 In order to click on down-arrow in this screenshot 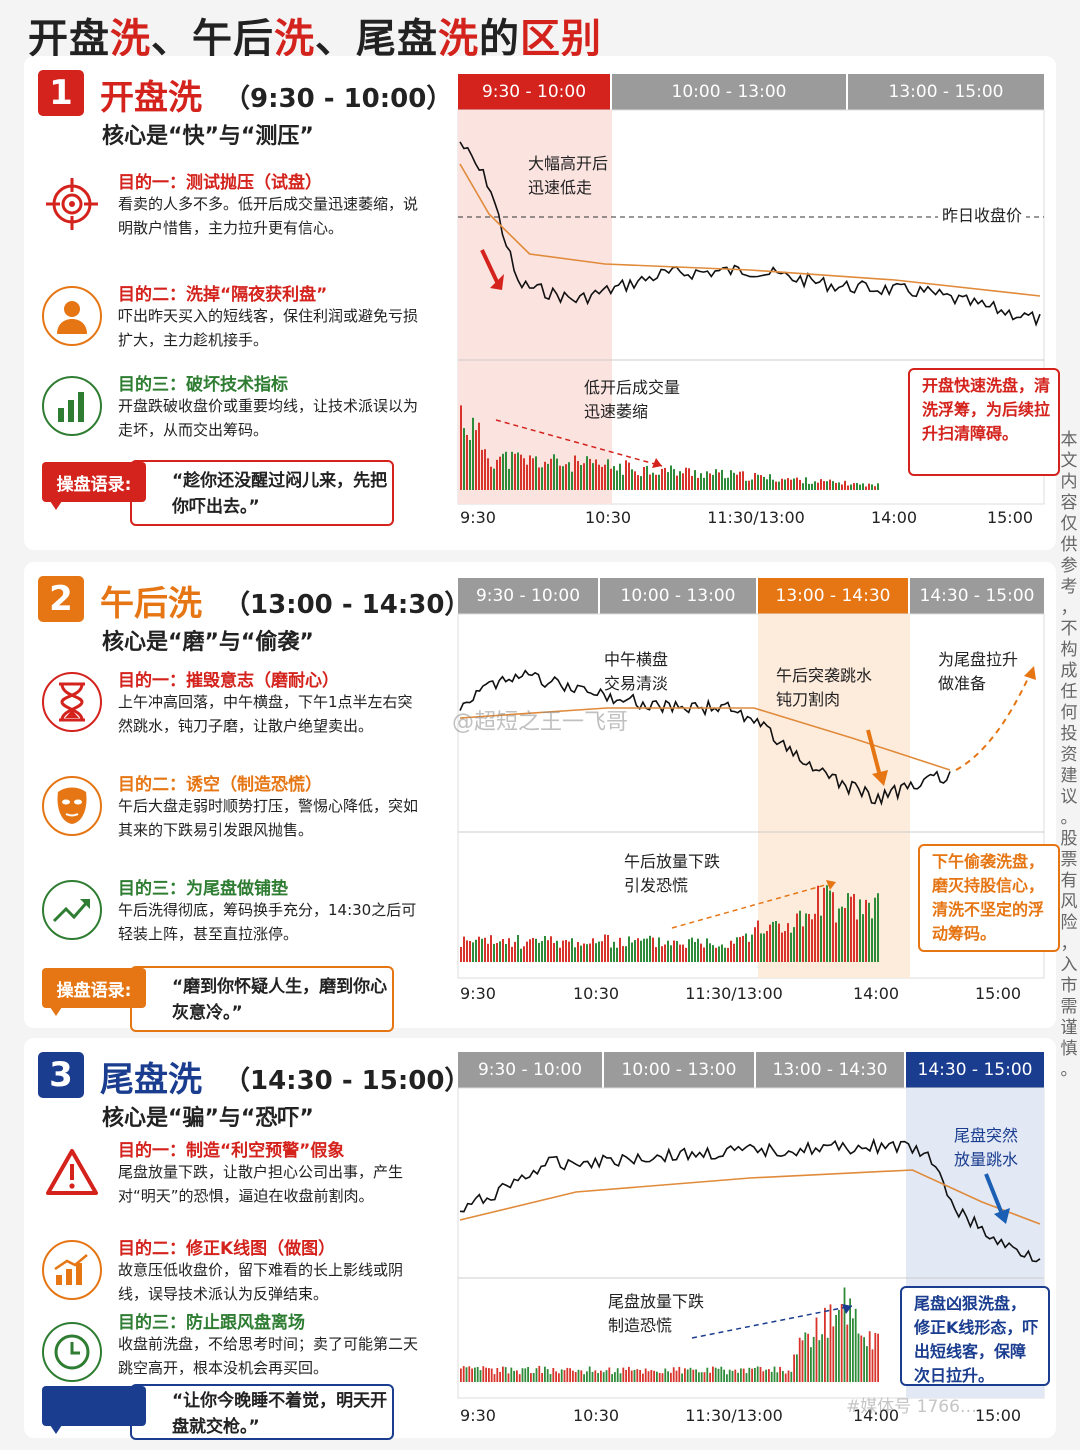, I will do `click(994, 1194)`.